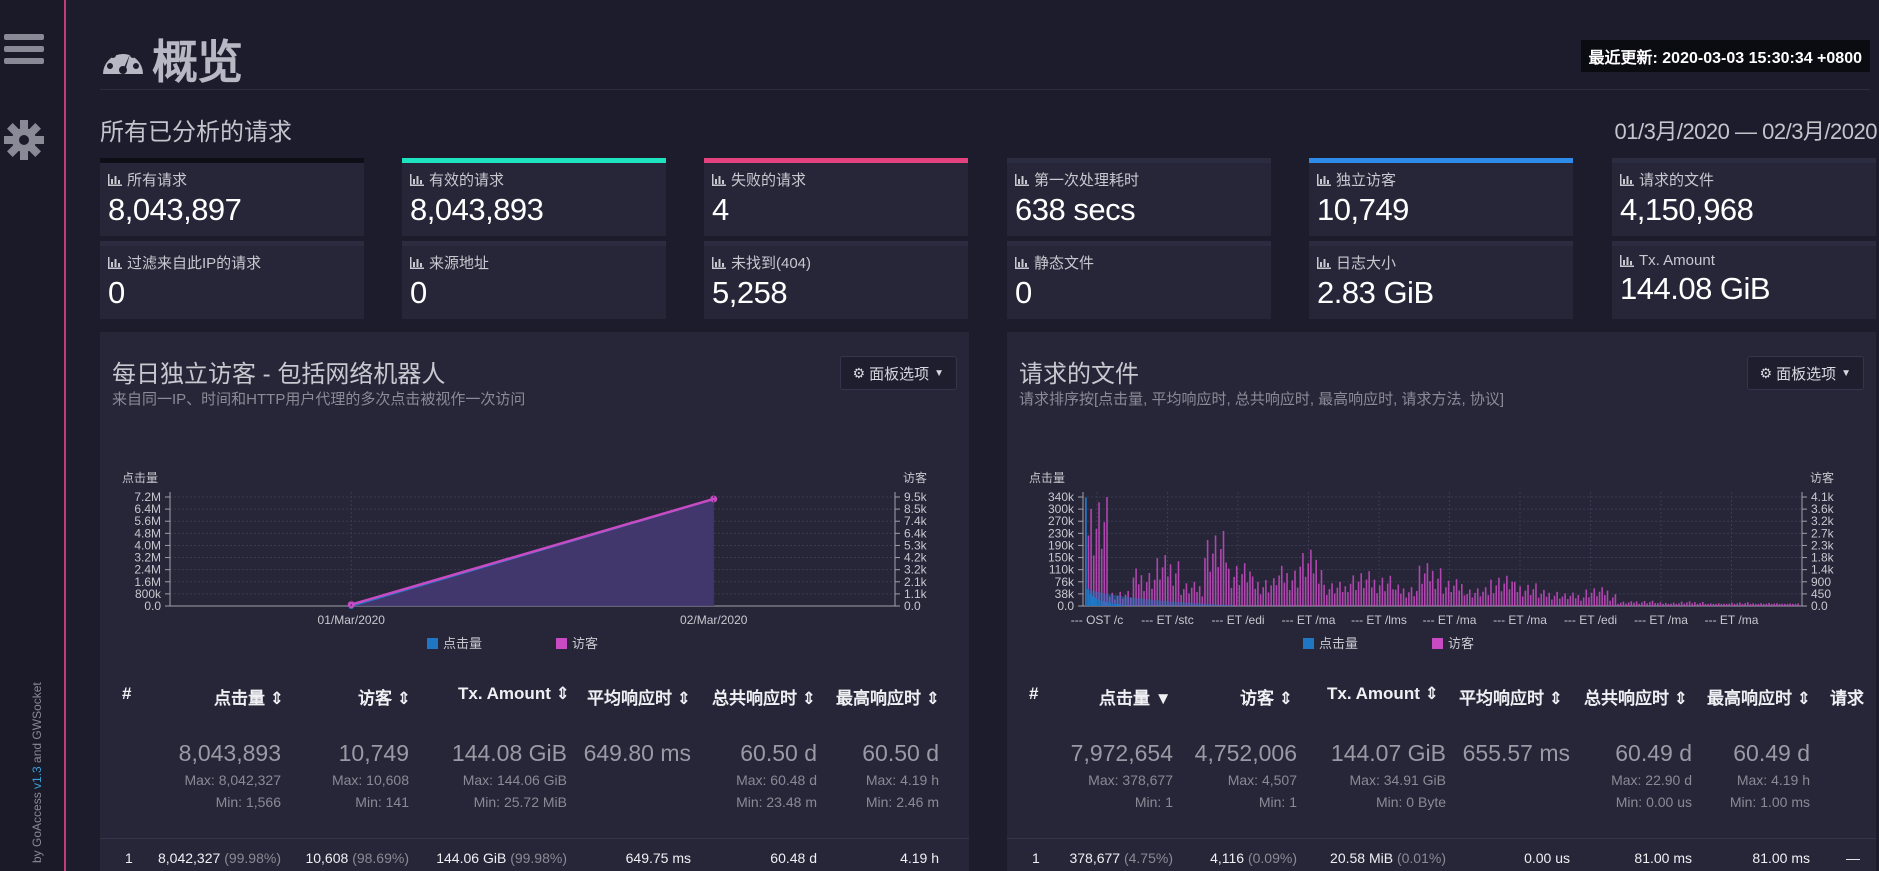 This screenshot has height=871, width=1879. What do you see at coordinates (1821, 582) in the screenshot?
I see `y2-tick-label: 900` at bounding box center [1821, 582].